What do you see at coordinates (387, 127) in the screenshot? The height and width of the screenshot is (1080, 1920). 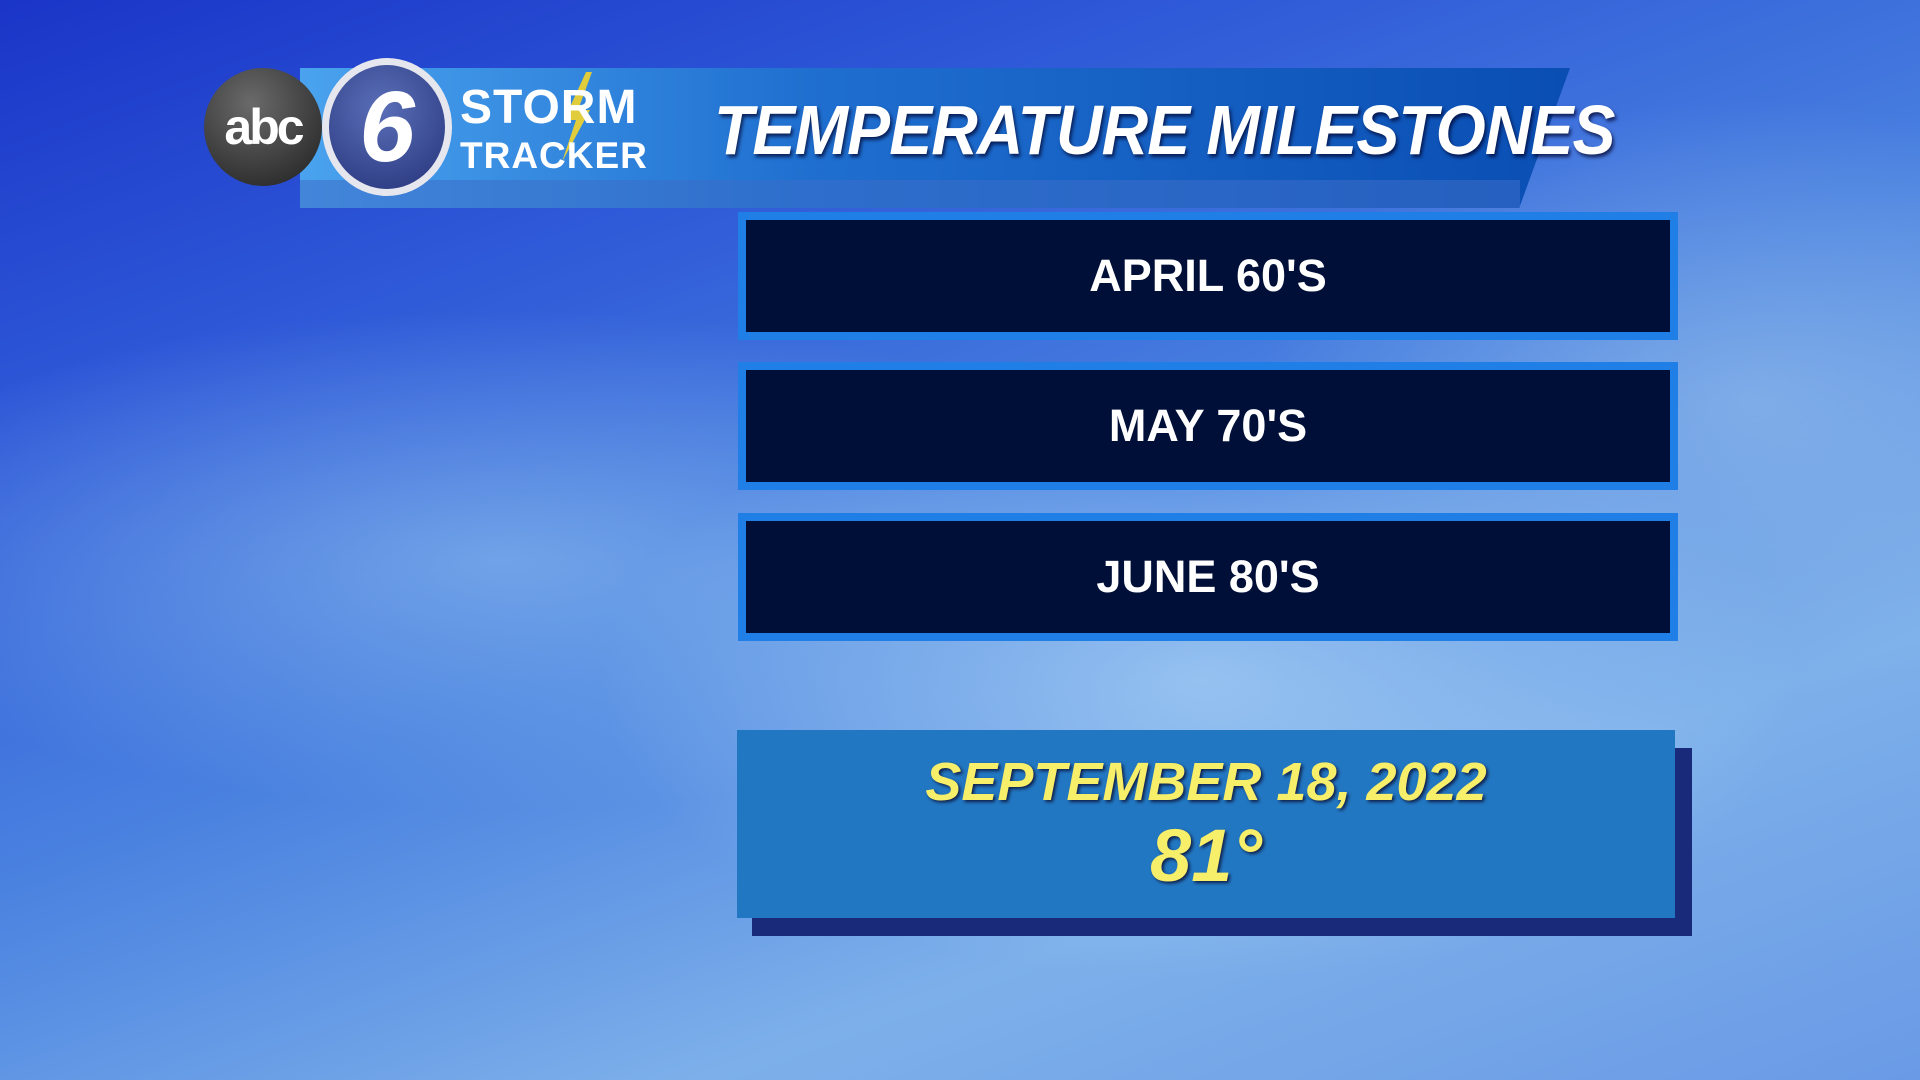 I see `channel-6-logo: 6` at bounding box center [387, 127].